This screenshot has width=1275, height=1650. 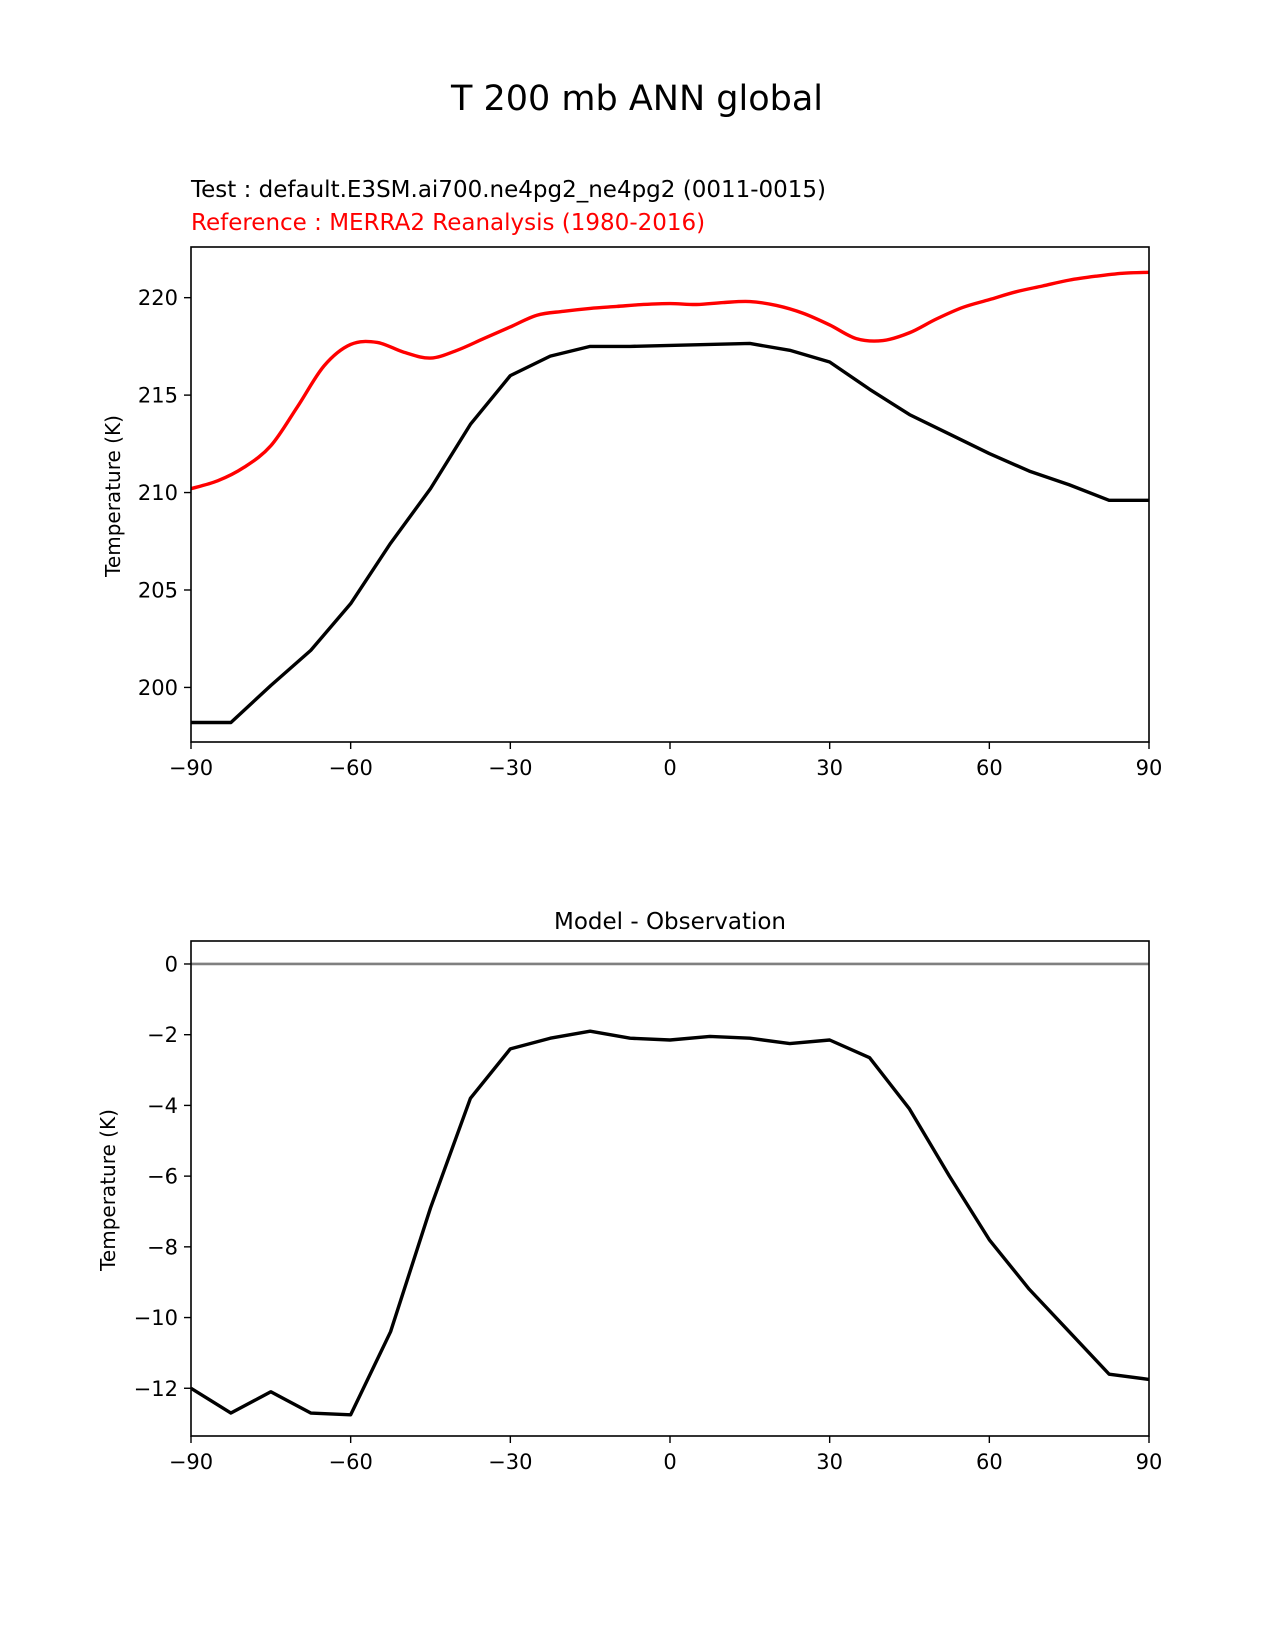 What do you see at coordinates (156, 1318) in the screenshot?
I see `bottom-y-tick-label: −10` at bounding box center [156, 1318].